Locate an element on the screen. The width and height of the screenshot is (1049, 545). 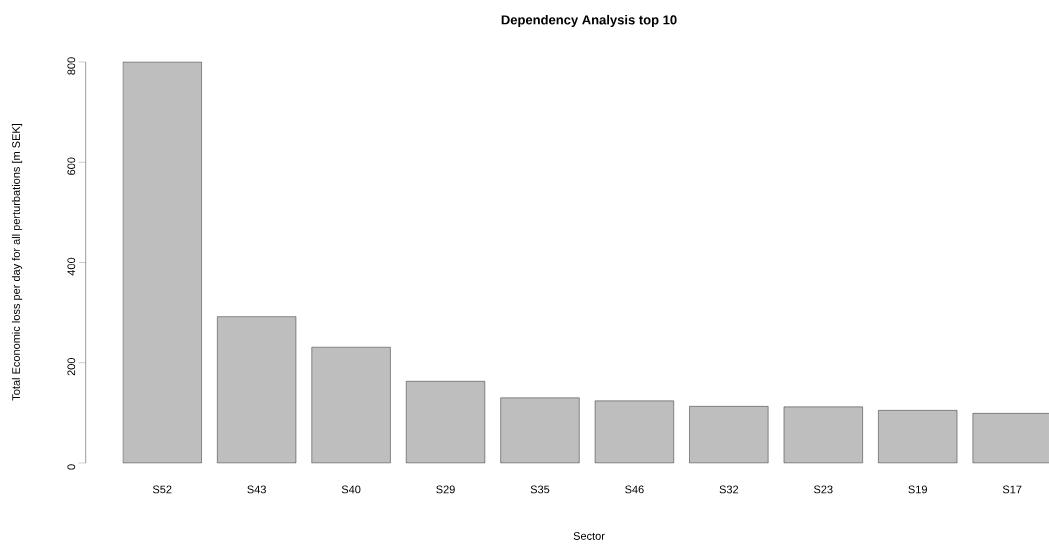
x-tick-label: S40 is located at coordinates (351, 489).